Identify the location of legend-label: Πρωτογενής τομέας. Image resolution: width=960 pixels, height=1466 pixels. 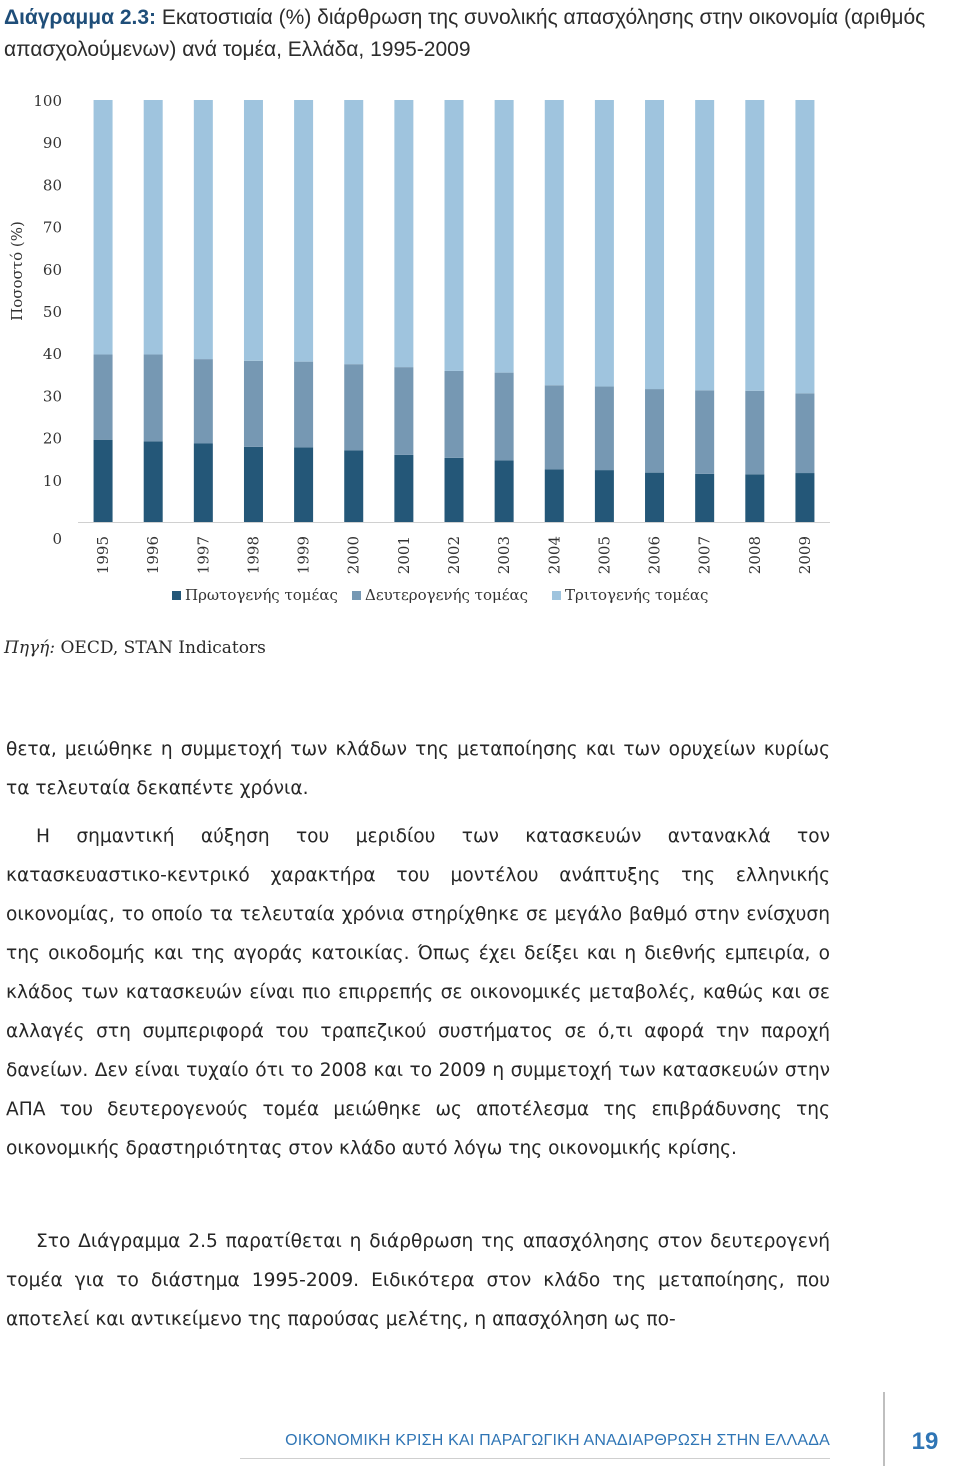
(261, 595).